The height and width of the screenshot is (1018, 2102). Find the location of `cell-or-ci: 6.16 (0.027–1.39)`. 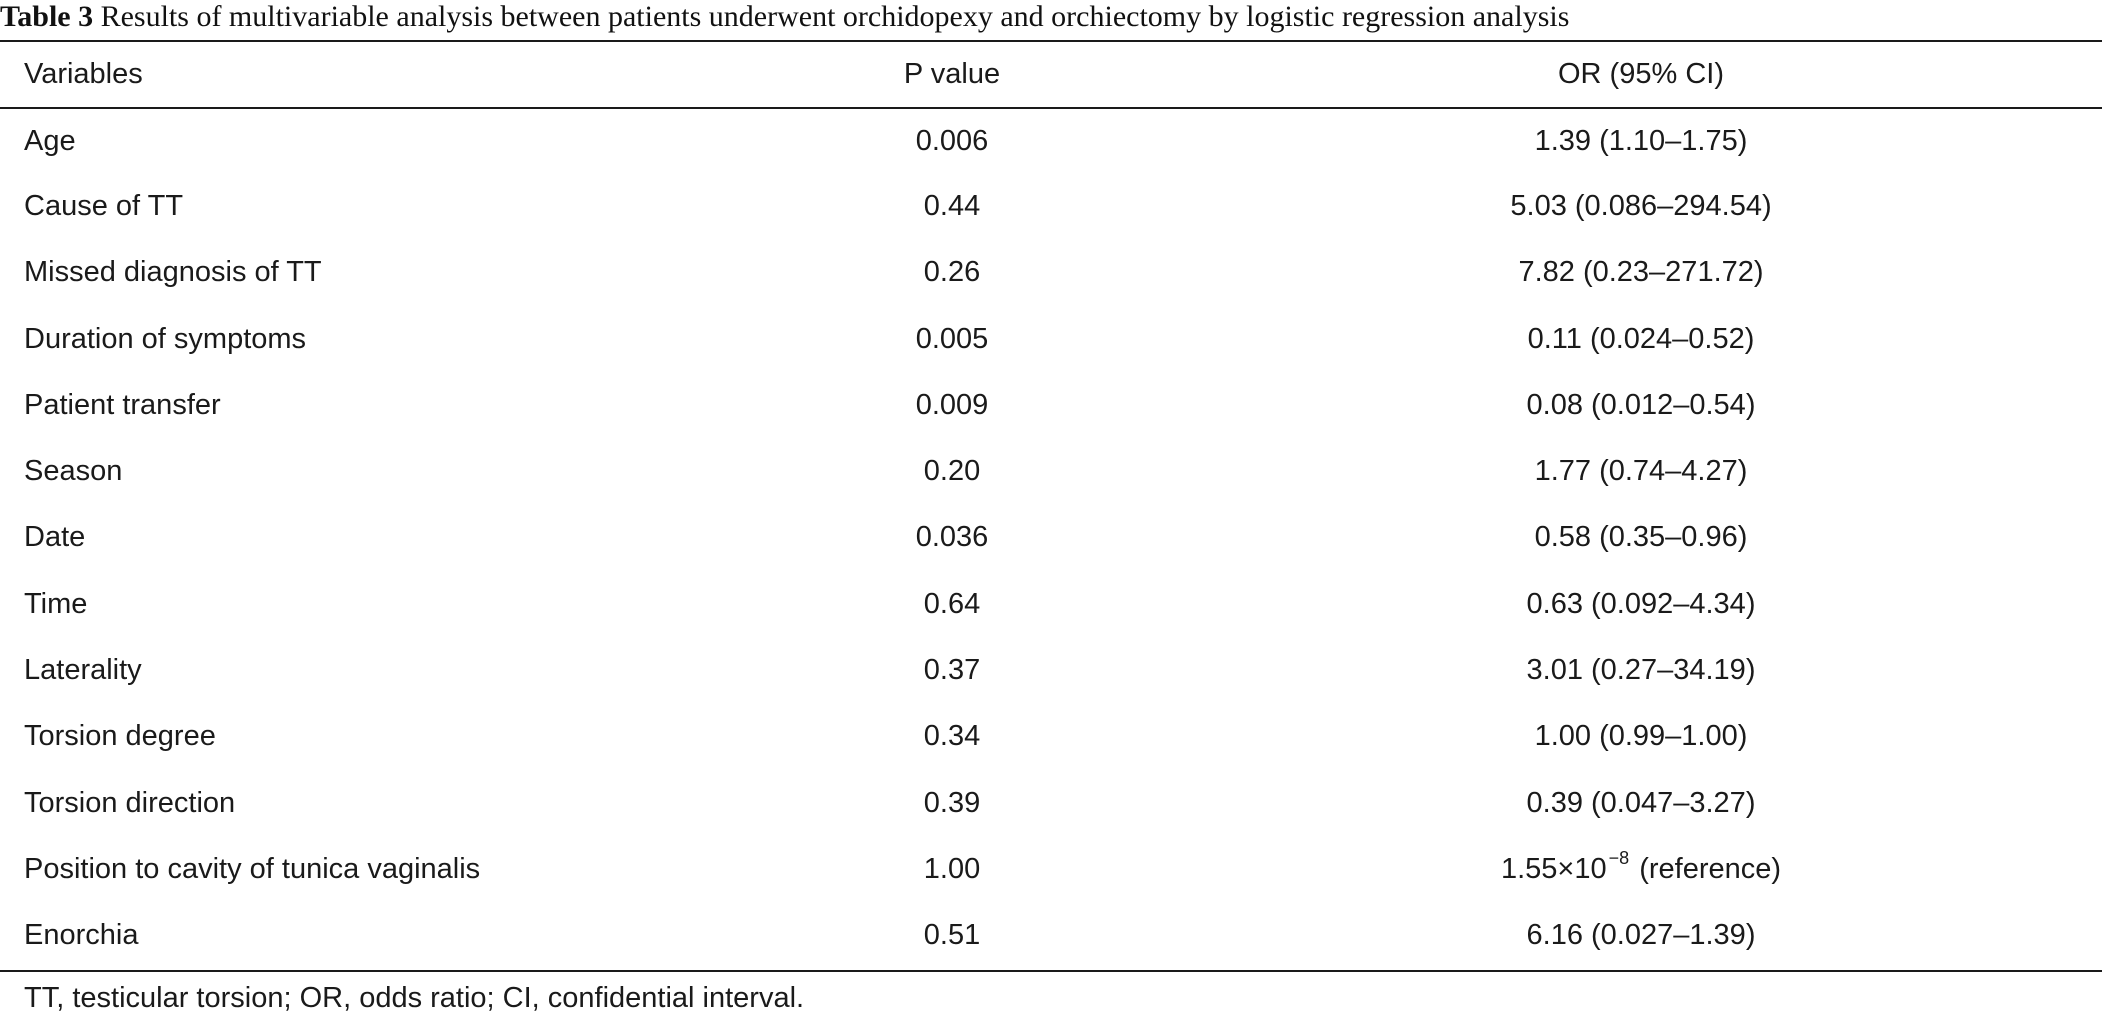

cell-or-ci: 6.16 (0.027–1.39) is located at coordinates (1641, 935).